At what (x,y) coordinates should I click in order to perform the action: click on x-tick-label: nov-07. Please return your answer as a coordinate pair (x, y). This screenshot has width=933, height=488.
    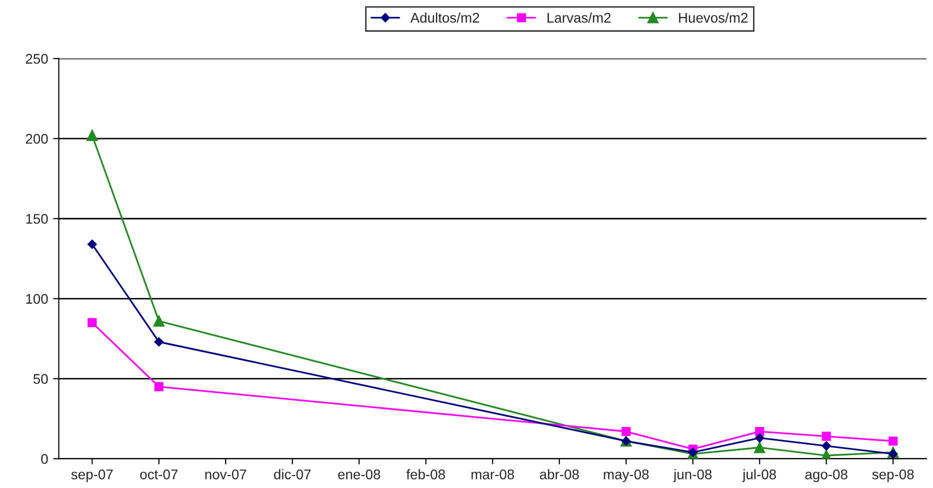
    Looking at the image, I should click on (225, 475).